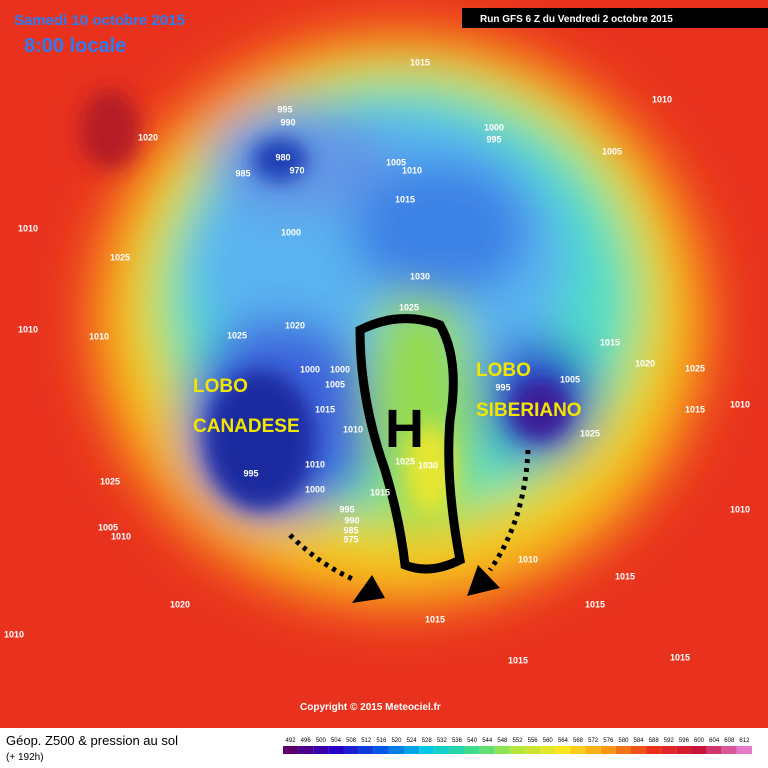 Image resolution: width=768 pixels, height=768 pixels. What do you see at coordinates (502, 741) in the screenshot?
I see `colorbar-label: 548` at bounding box center [502, 741].